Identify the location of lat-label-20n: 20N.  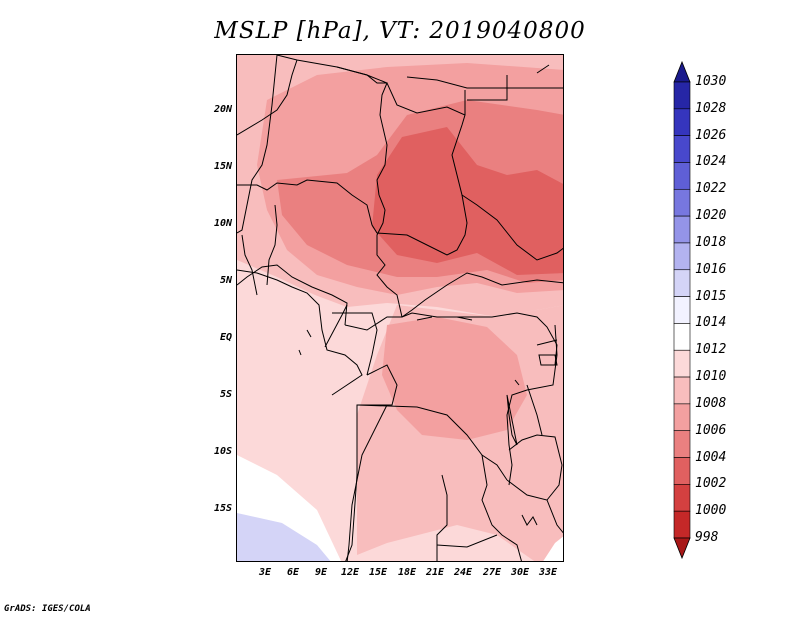
(222, 109).